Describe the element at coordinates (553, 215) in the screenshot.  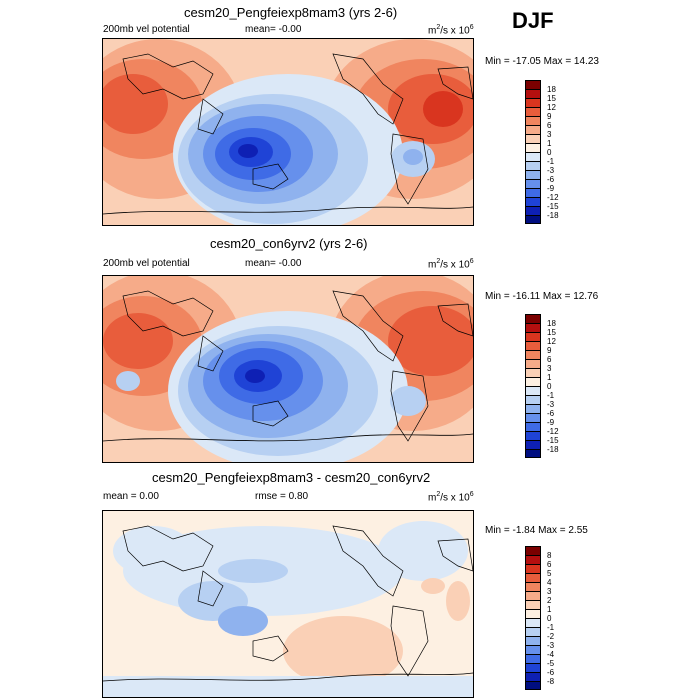
I see `colorbar-tick-label: -18` at that location.